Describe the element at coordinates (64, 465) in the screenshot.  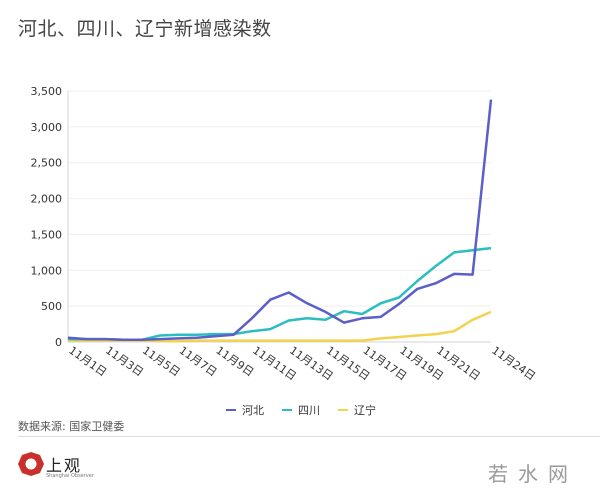
I see `logo-name: 上观` at that location.